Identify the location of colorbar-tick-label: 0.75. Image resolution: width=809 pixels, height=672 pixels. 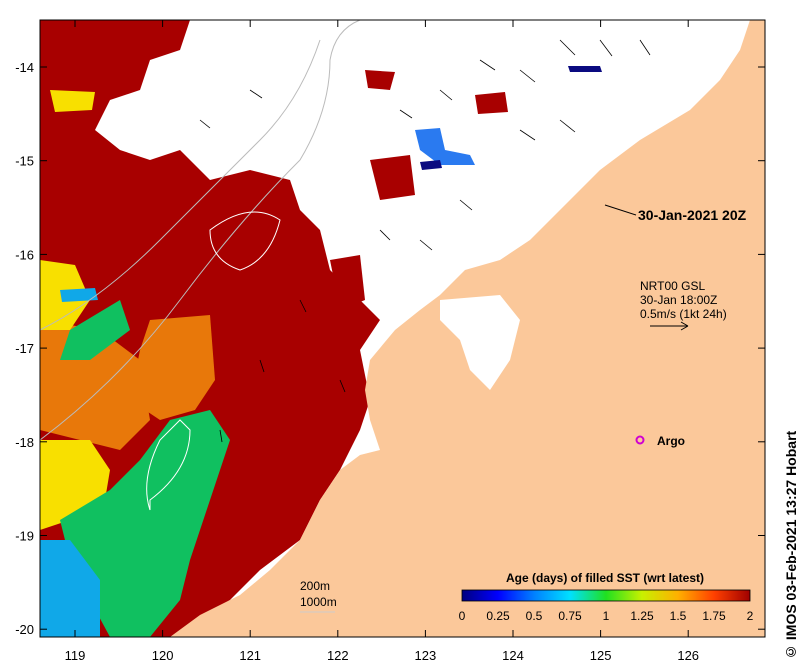
(570, 616).